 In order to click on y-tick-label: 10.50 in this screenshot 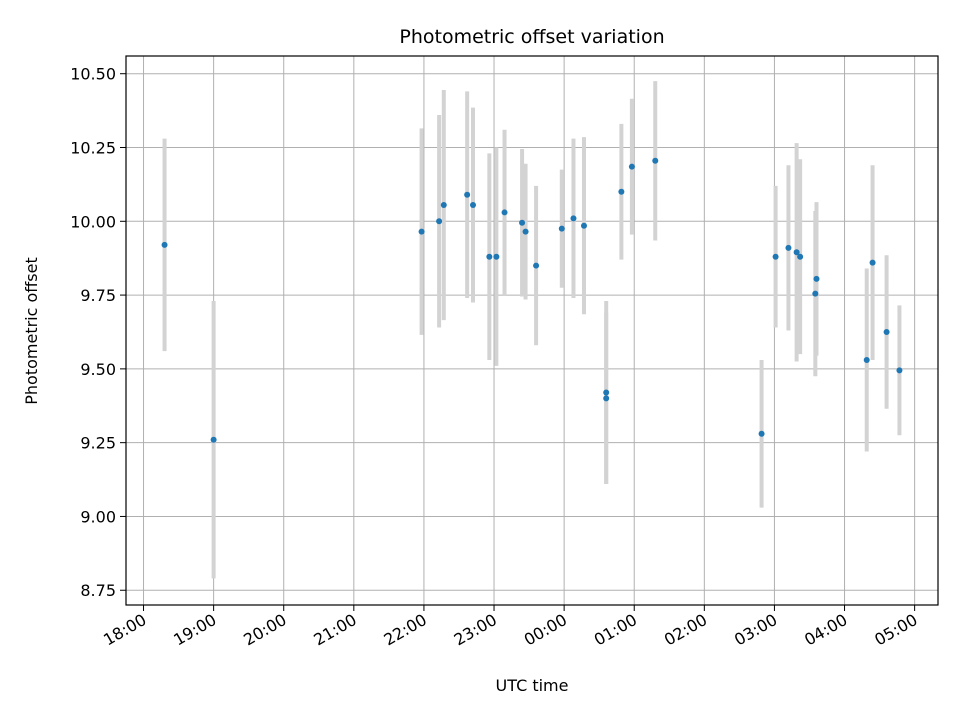, I will do `click(93, 74)`.